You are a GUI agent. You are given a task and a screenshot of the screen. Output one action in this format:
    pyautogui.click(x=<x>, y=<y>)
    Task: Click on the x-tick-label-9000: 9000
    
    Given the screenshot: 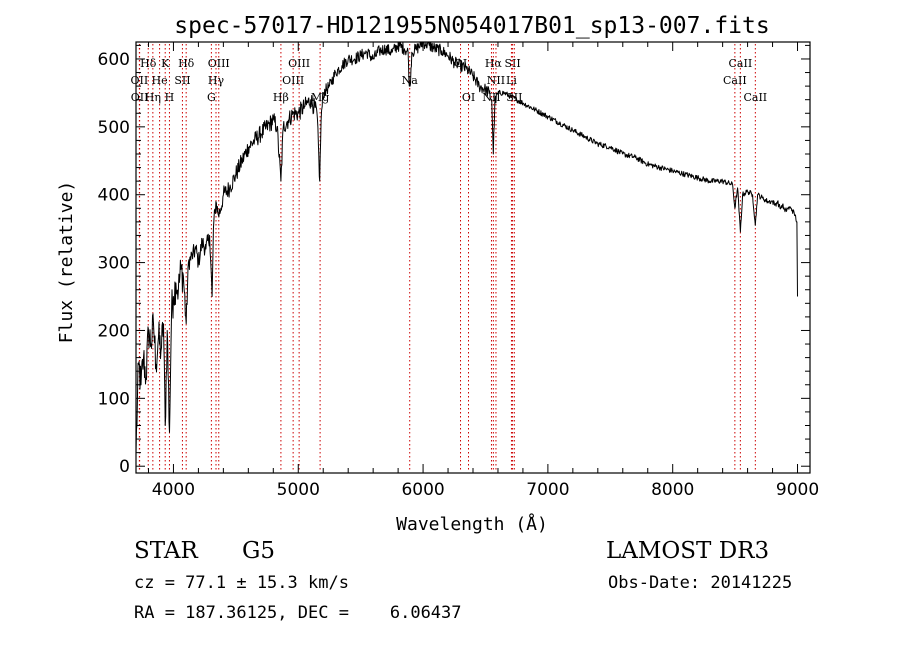 What is the action you would take?
    pyautogui.click(x=797, y=490)
    